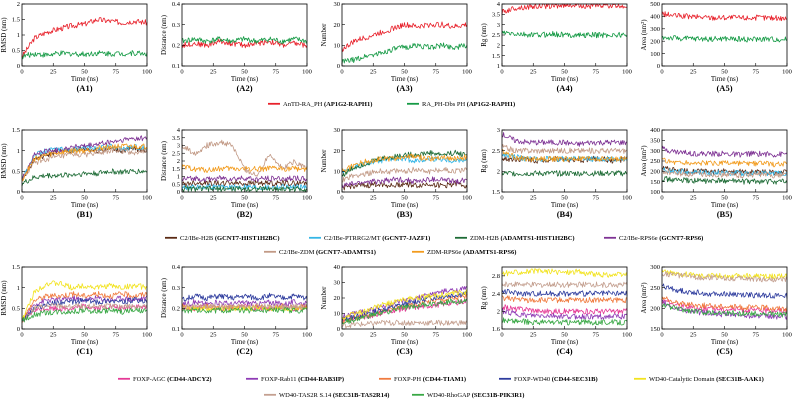 Image resolution: width=793 pixels, height=414 pixels. I want to click on panel-label: (C4), so click(564, 351).